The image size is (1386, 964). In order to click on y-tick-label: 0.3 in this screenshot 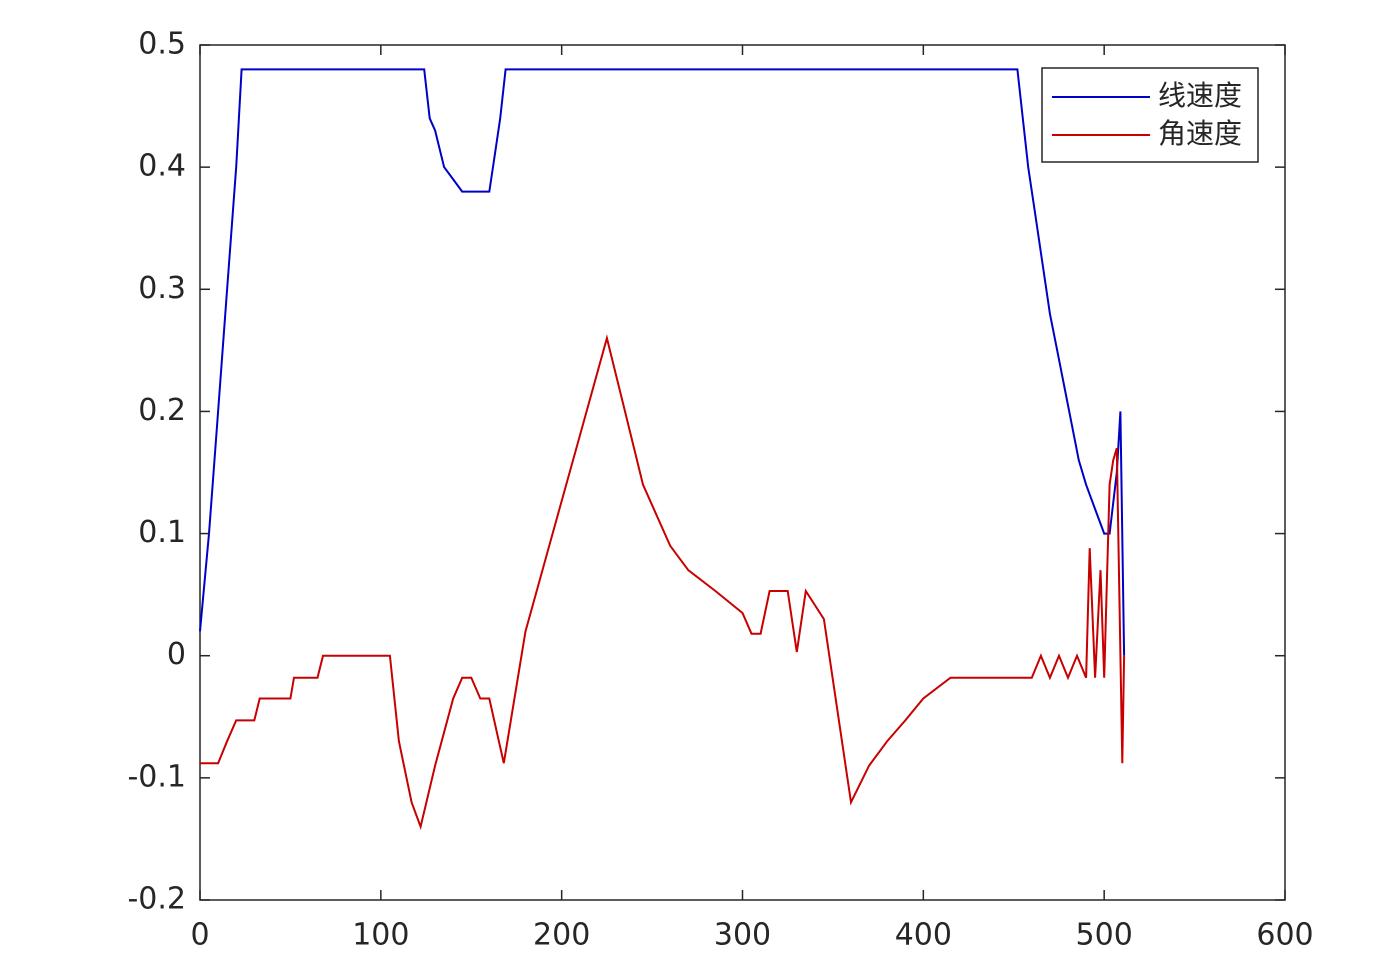, I will do `click(162, 288)`.